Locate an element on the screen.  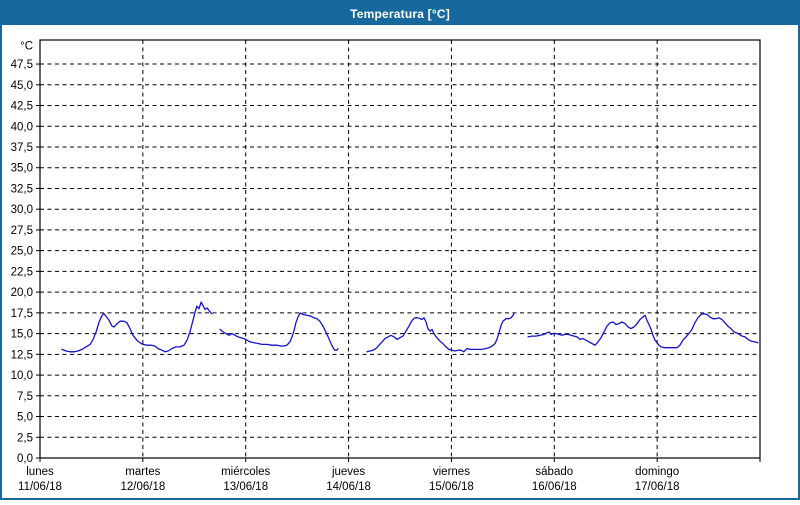
x-date-label: 13/06/18 is located at coordinates (245, 487).